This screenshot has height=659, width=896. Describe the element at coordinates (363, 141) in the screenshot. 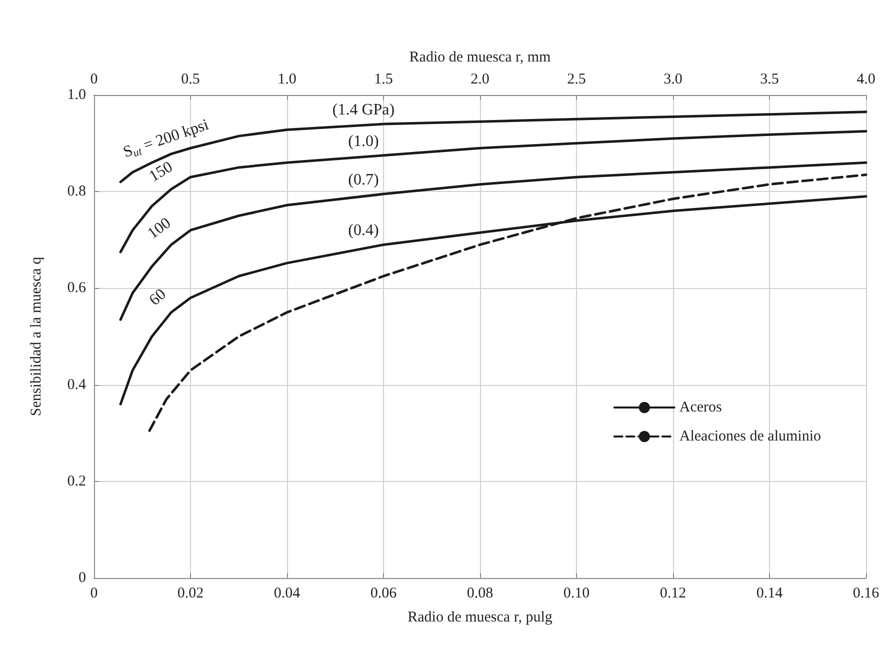

I see `annotation: (1.0)` at that location.